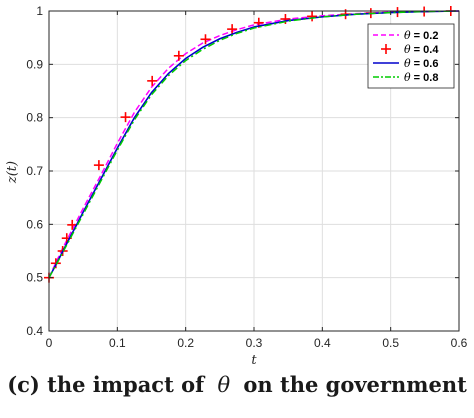 The height and width of the screenshot is (418, 474). Describe the element at coordinates (421, 63) in the screenshot. I see `legend-label: θ = 0.6` at that location.